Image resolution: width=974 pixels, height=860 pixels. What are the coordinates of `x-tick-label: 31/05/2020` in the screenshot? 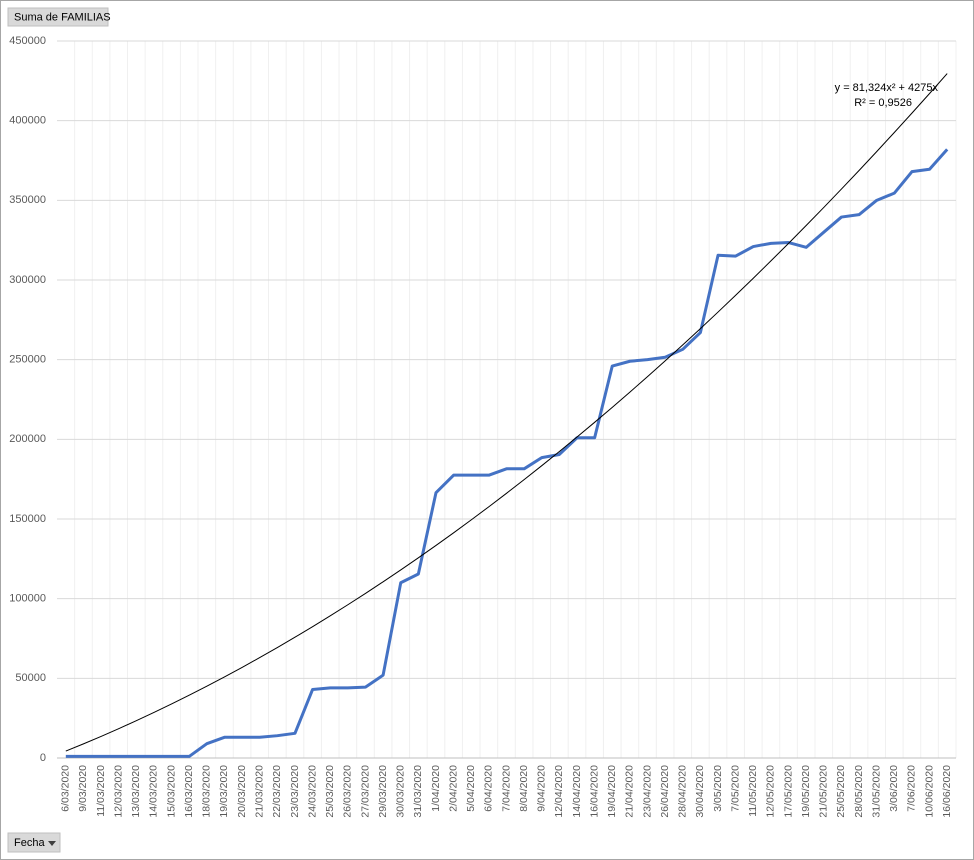 It's located at (876, 791).